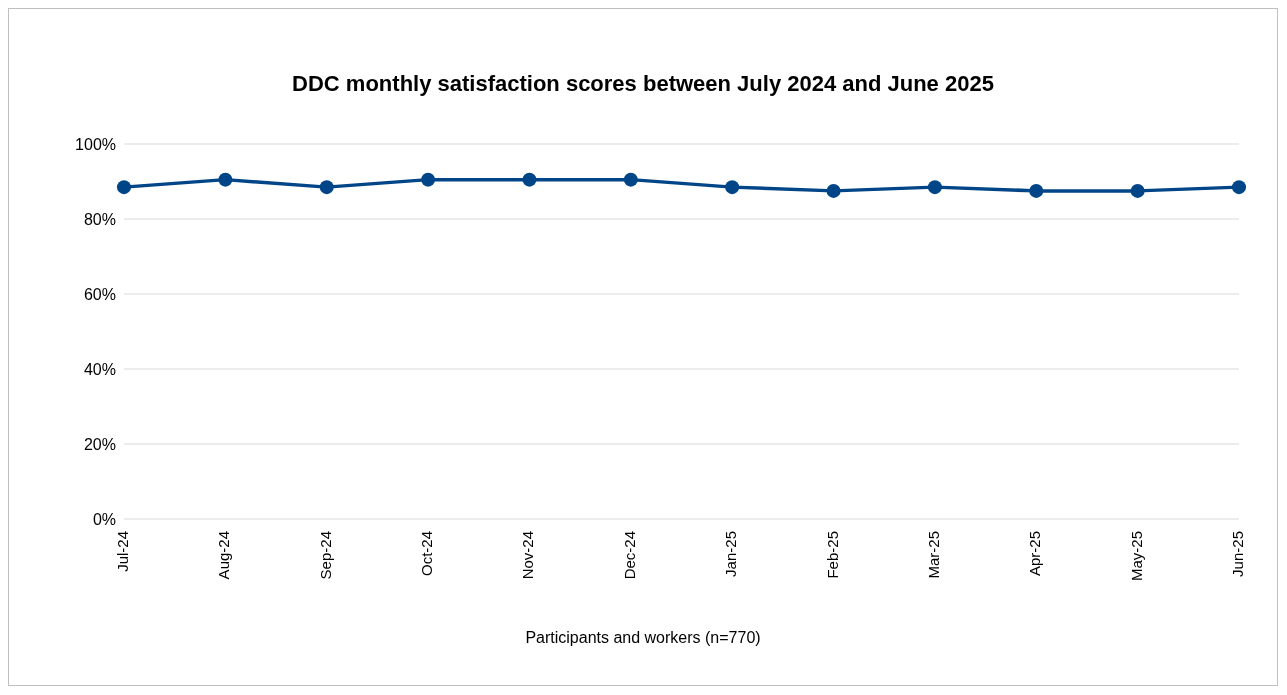  What do you see at coordinates (643, 638) in the screenshot?
I see `x-axis-title: Participants and workers (n=770)` at bounding box center [643, 638].